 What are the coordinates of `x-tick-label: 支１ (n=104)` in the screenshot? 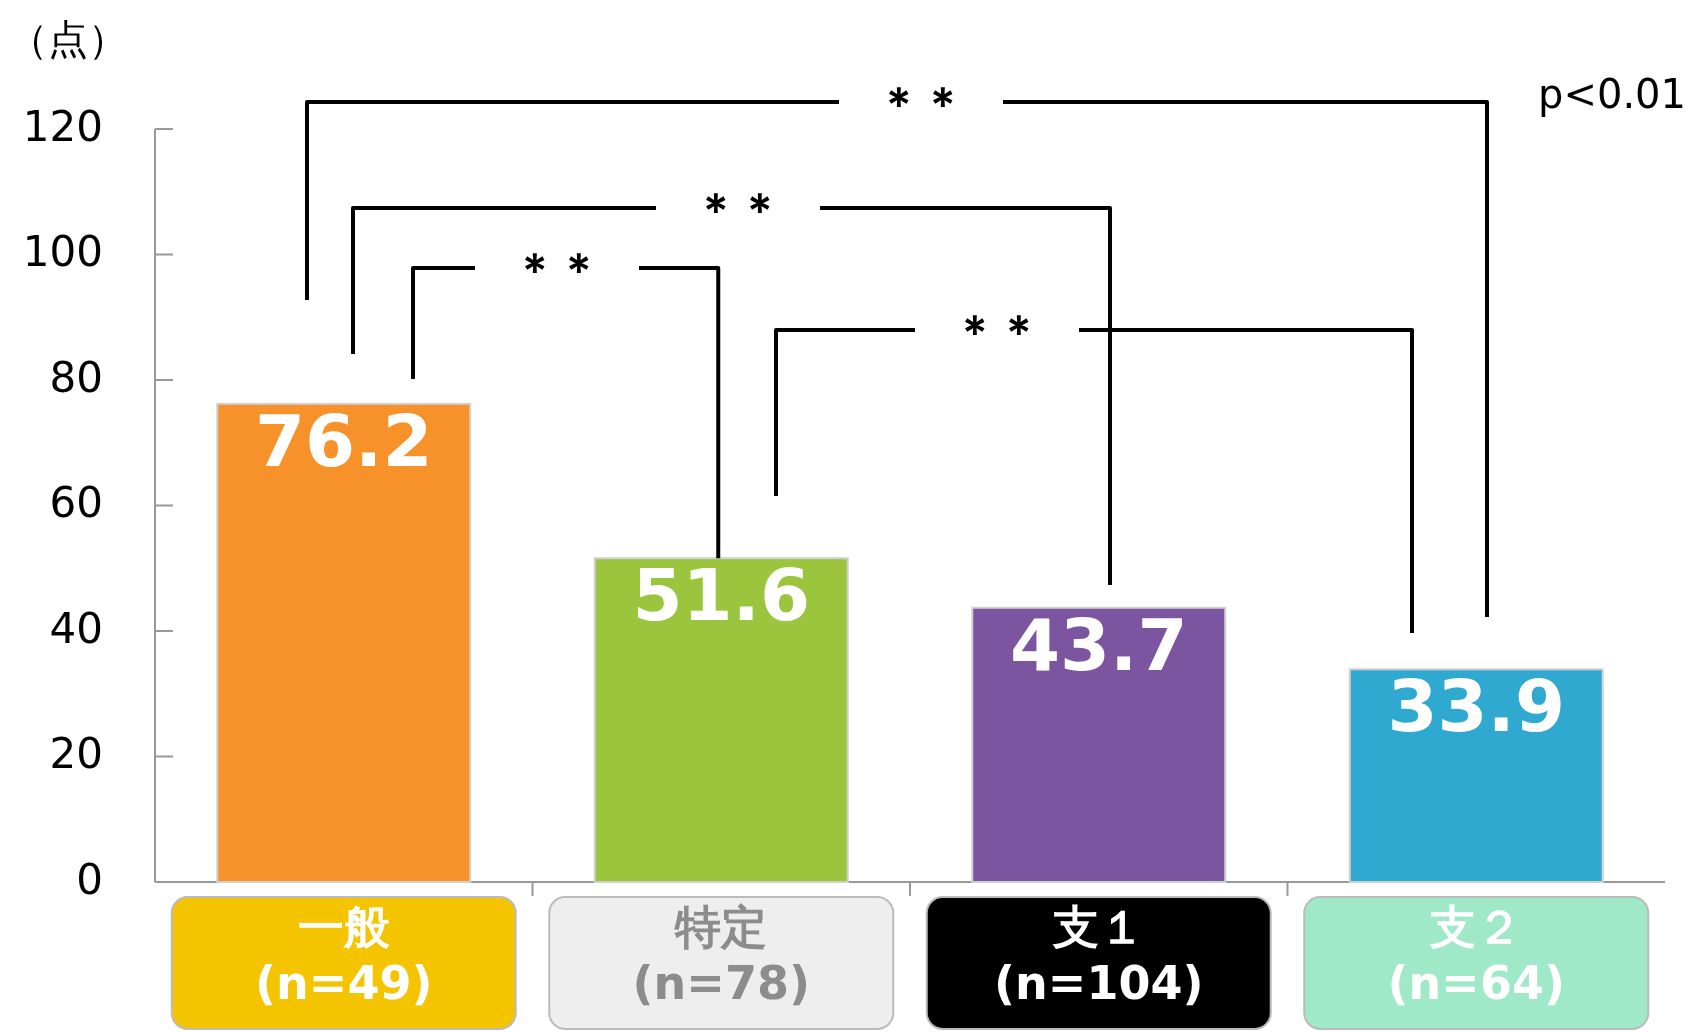 It's located at (1099, 955).